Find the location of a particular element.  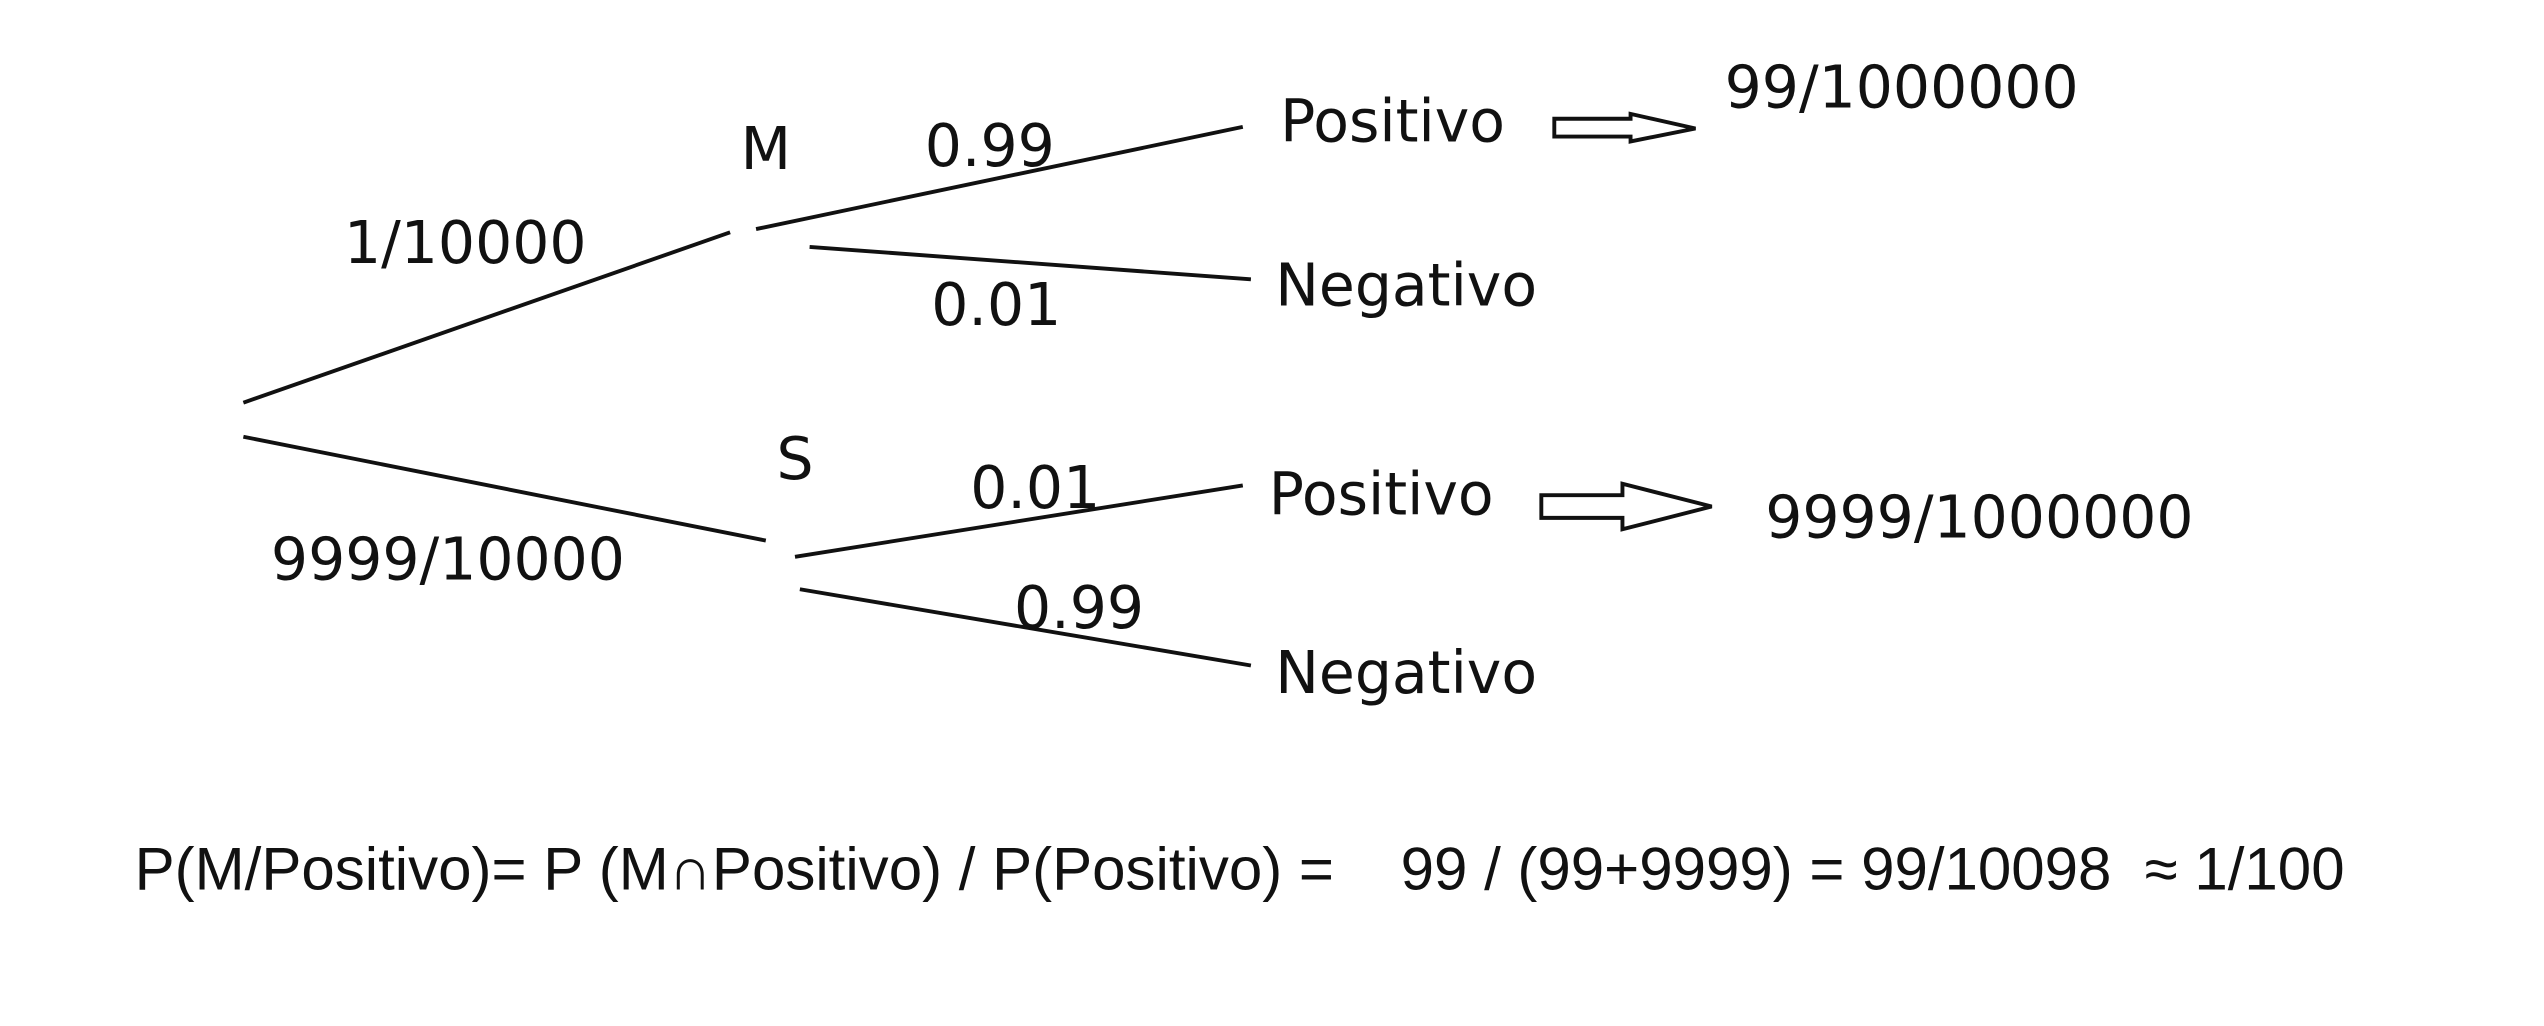

node-label: M is located at coordinates (766, 149).